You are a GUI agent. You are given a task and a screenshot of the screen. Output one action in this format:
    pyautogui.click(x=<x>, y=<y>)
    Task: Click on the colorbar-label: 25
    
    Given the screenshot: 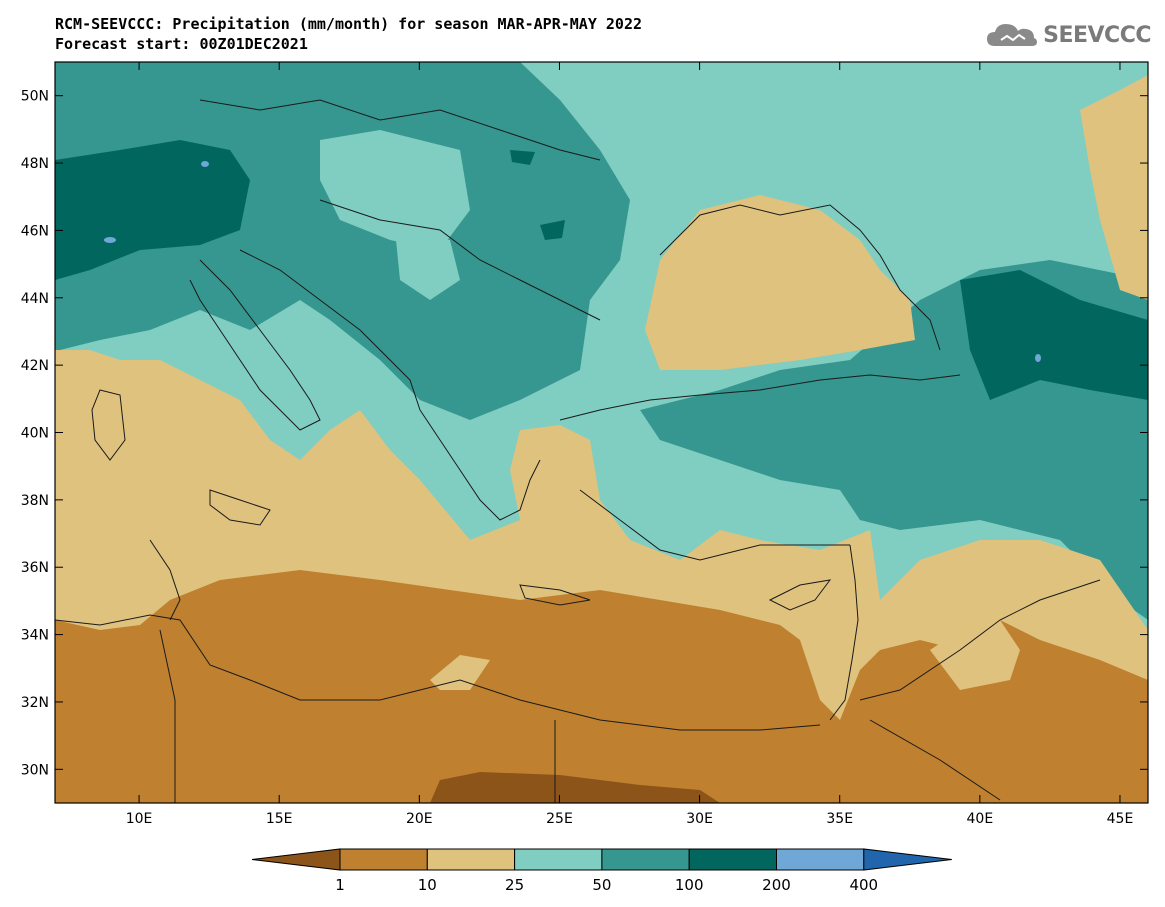 What is the action you would take?
    pyautogui.click(x=514, y=885)
    